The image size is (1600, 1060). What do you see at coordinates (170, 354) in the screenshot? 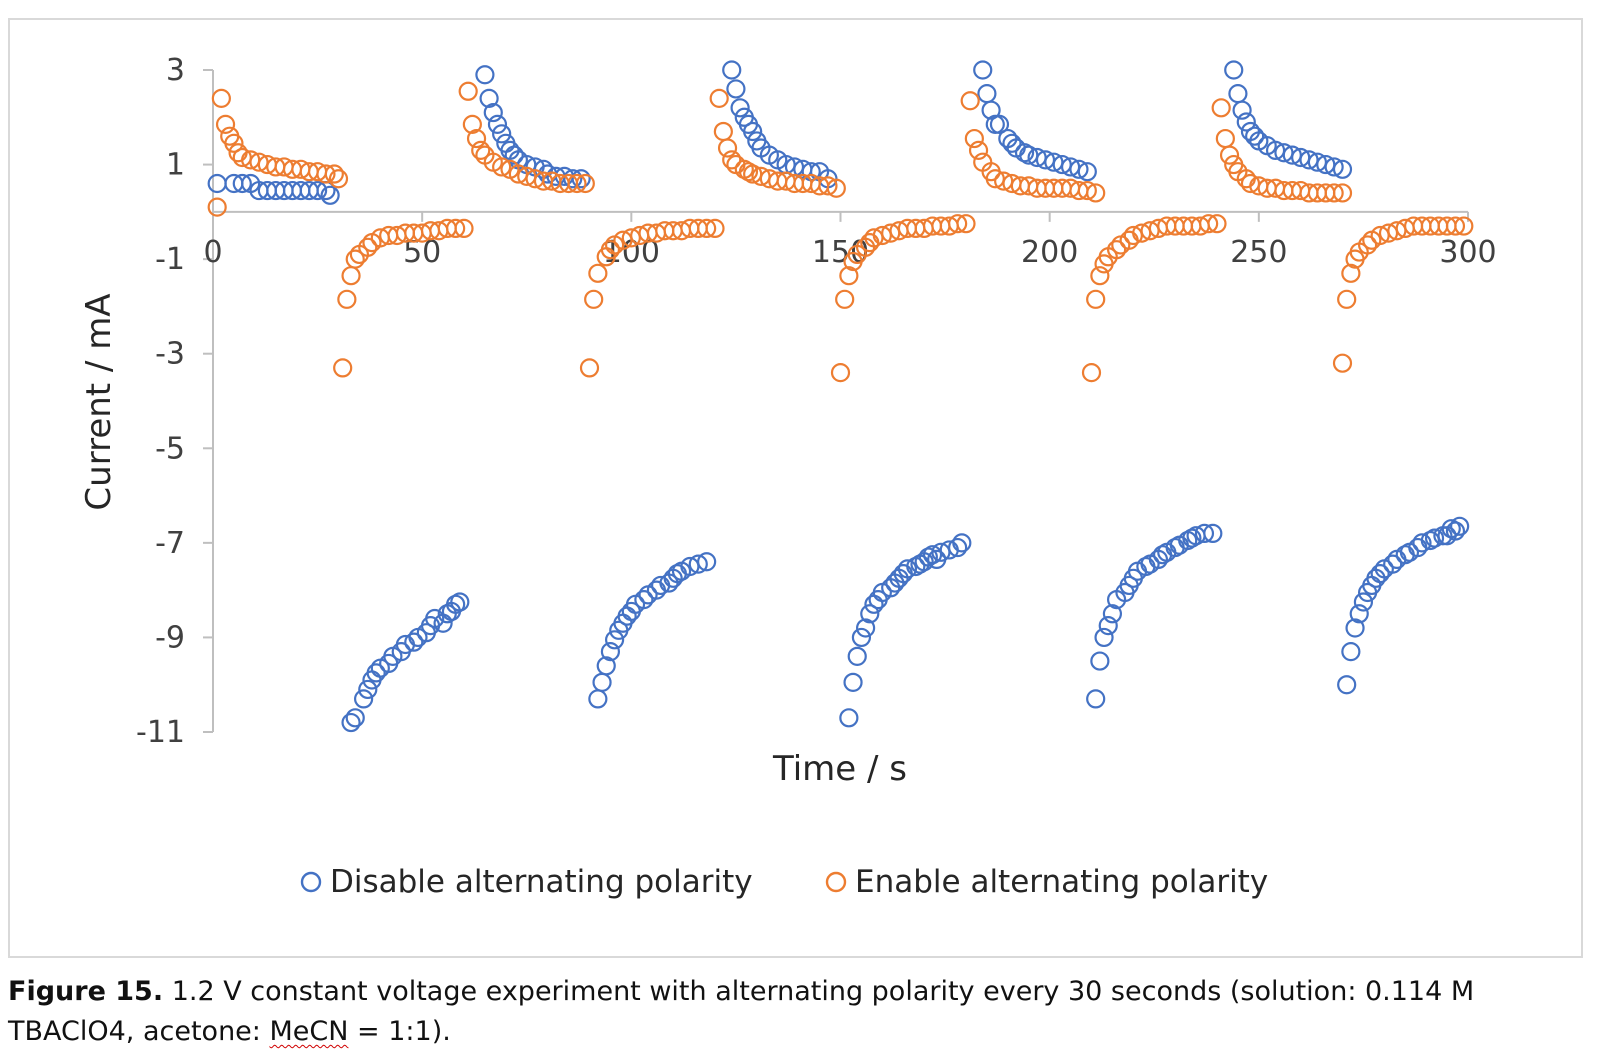
I see `y-tick-label: -3` at bounding box center [170, 354].